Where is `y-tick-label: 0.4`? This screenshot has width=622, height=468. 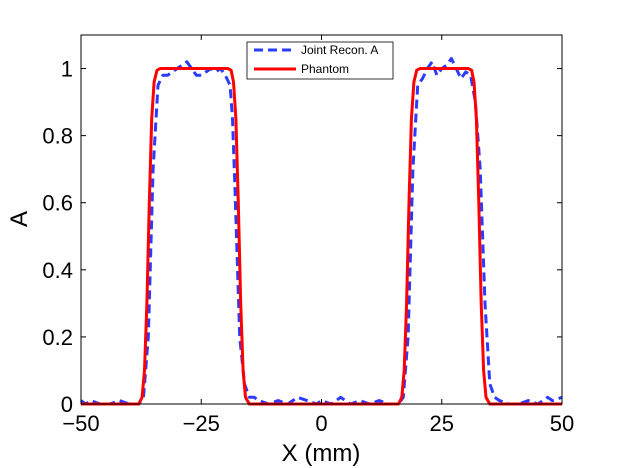 y-tick-label: 0.4 is located at coordinates (57, 270).